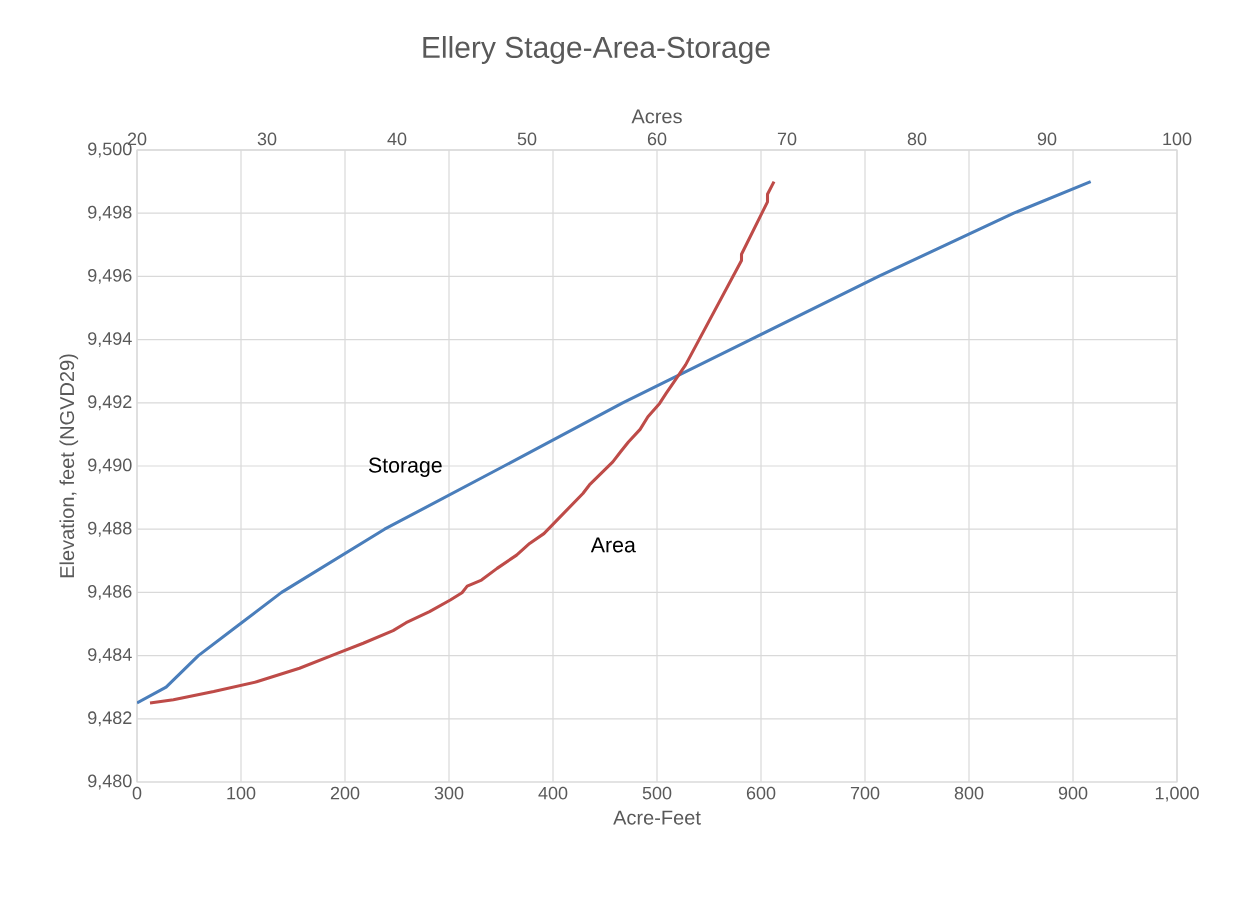 This screenshot has height=907, width=1252. What do you see at coordinates (69, 466) in the screenshot?
I see `y-axis-title: Elevation, feet (NGVD29)` at bounding box center [69, 466].